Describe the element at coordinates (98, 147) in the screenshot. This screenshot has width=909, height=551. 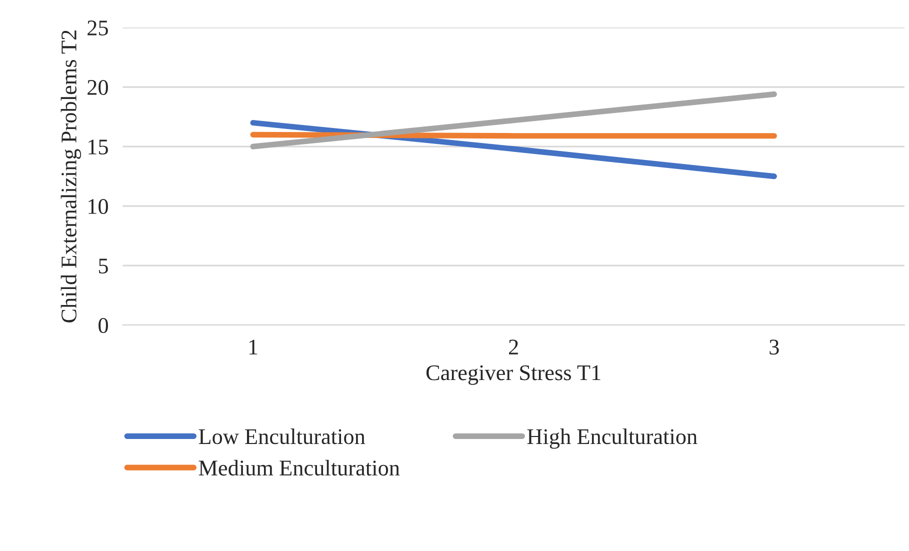
I see `y-tick-label: 15` at that location.